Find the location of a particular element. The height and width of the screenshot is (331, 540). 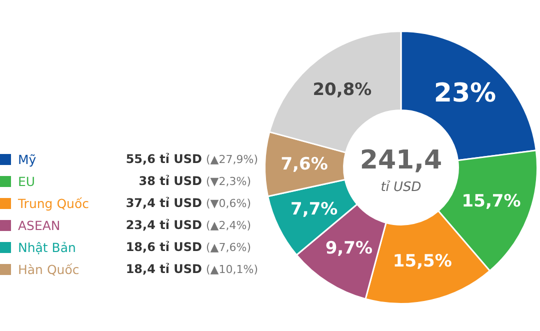

text: 23,4 tỉ USD (▲2,4%) is located at coordinates (187, 225).